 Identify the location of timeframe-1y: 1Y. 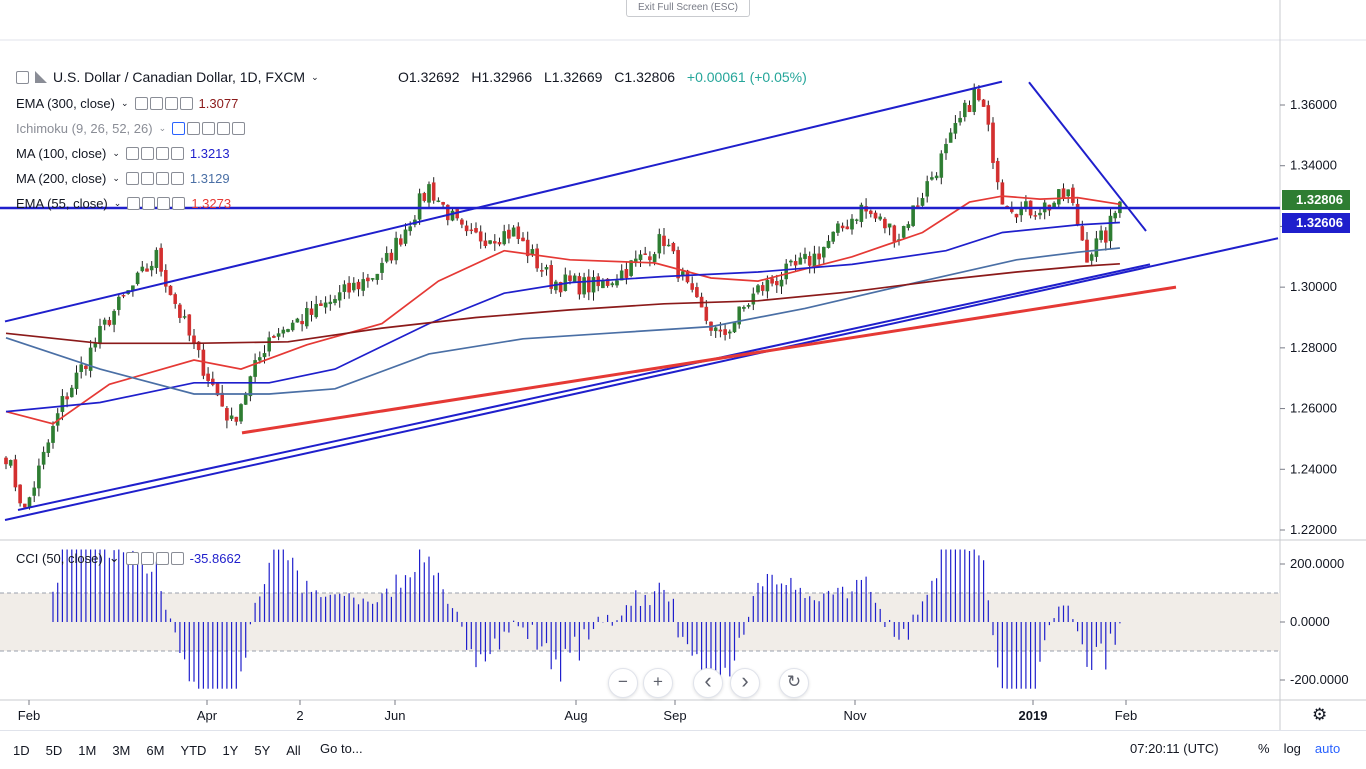
(230, 750).